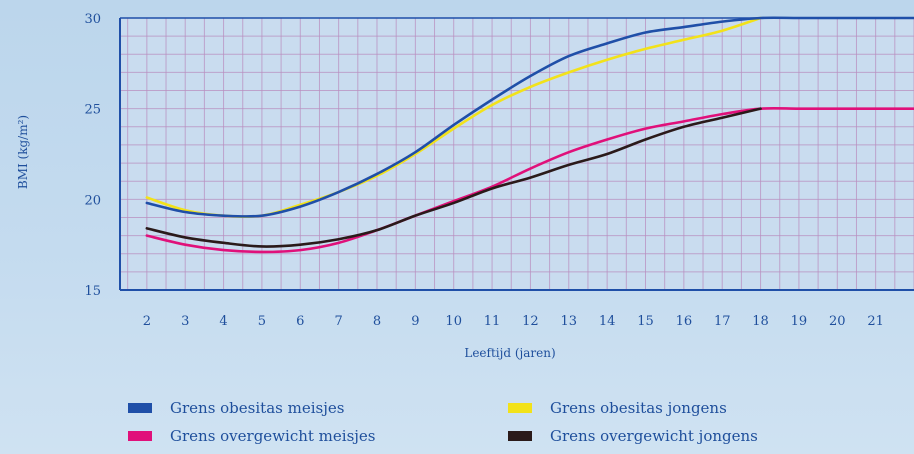  What do you see at coordinates (338, 321) in the screenshot?
I see `x-tick-label: 7` at bounding box center [338, 321].